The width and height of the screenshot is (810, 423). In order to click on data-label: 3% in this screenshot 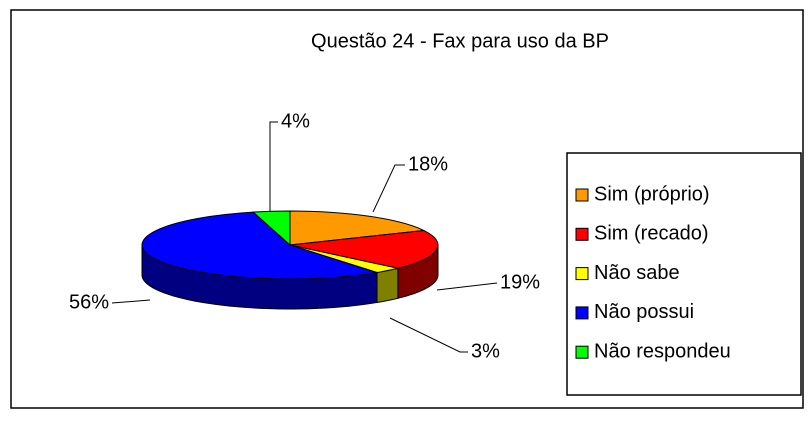, I will do `click(485, 351)`.